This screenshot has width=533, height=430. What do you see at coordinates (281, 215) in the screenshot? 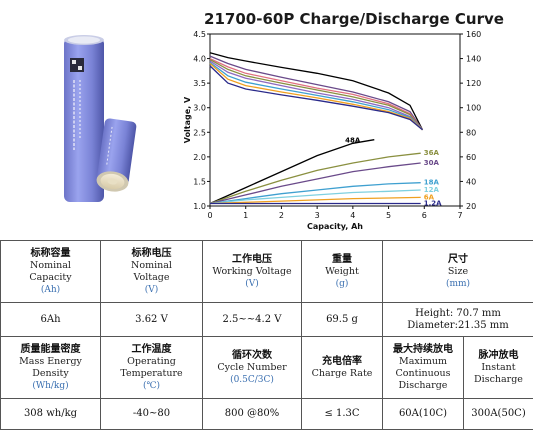
I see `x-tick-label: 2` at bounding box center [281, 215].